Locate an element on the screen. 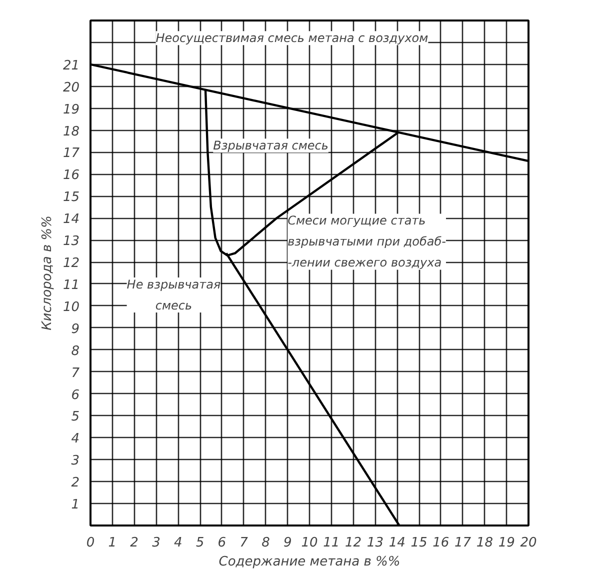 The width and height of the screenshot is (601, 576). annotation: Взрывчатая смесь is located at coordinates (270, 145).